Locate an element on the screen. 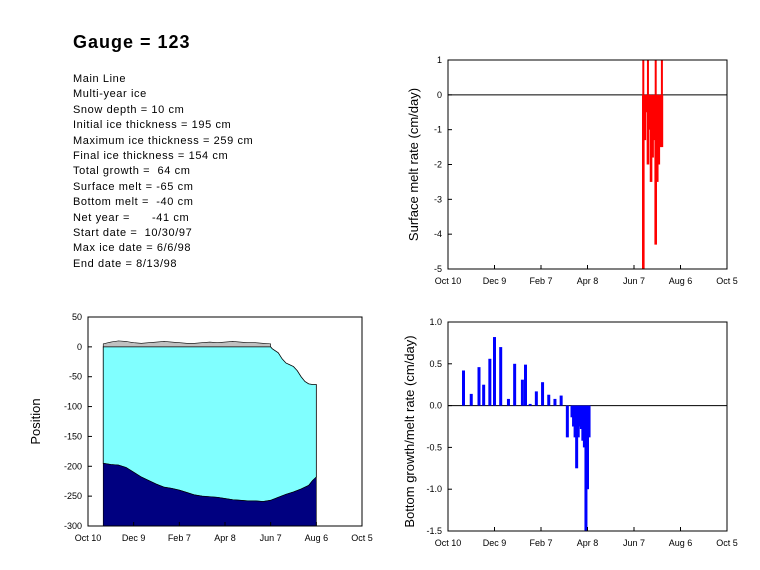 This screenshot has height=570, width=760. y-tick-label: 50 is located at coordinates (77, 317).